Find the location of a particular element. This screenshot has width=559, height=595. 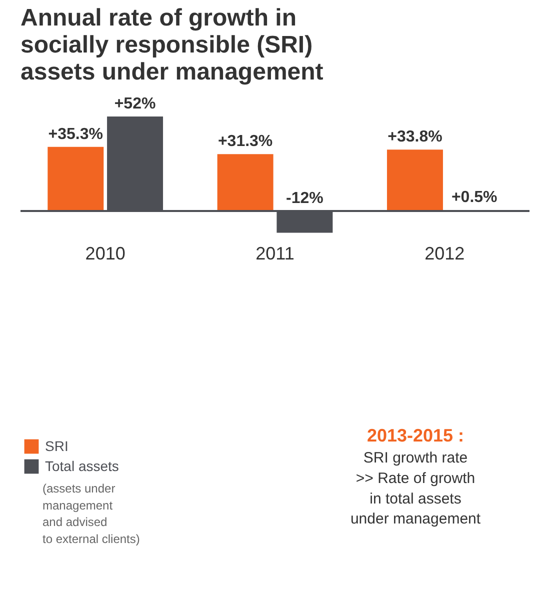

legend-label: Total assets is located at coordinates (82, 466).